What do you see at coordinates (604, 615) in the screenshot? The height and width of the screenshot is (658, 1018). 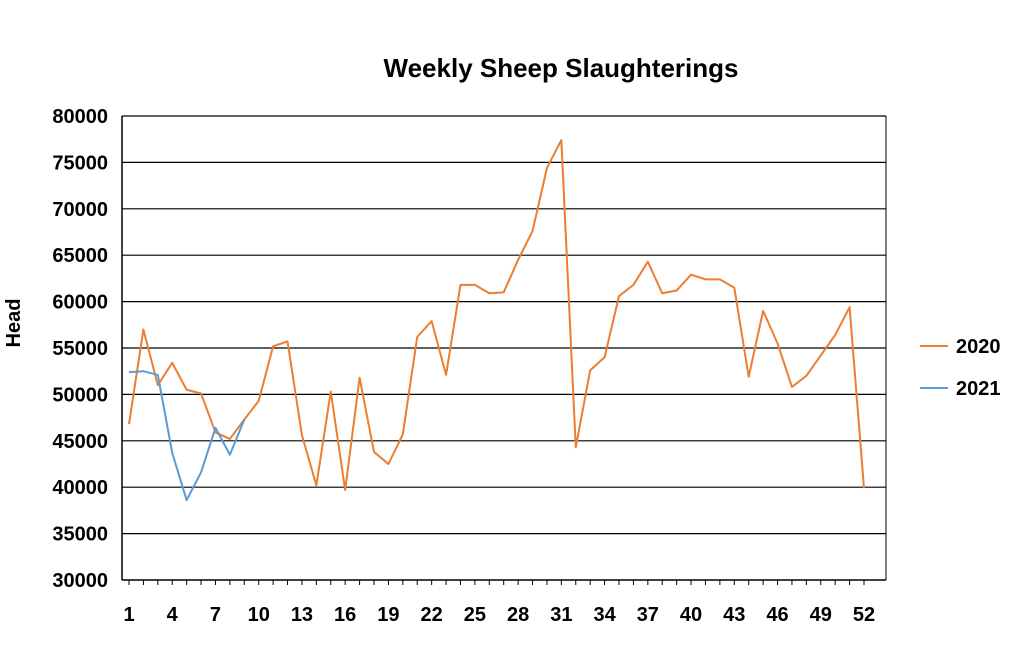 I see `x-tick-label: 34` at bounding box center [604, 615].